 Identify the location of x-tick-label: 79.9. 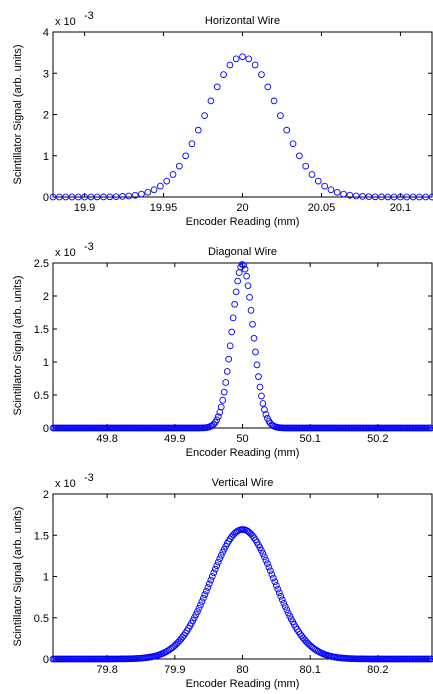
(174, 670).